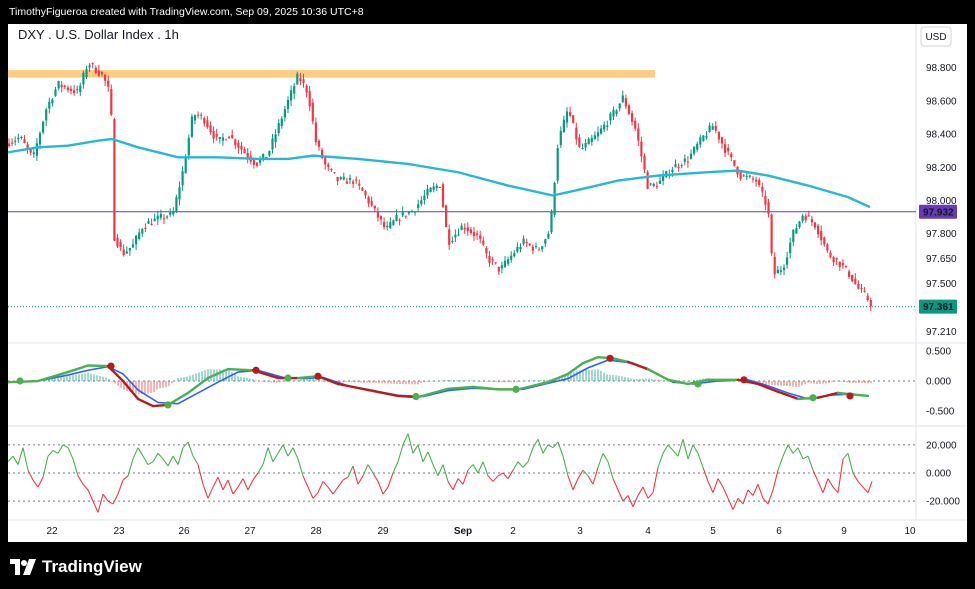  What do you see at coordinates (76, 567) in the screenshot?
I see `tradingview-logo: TradingView` at bounding box center [76, 567].